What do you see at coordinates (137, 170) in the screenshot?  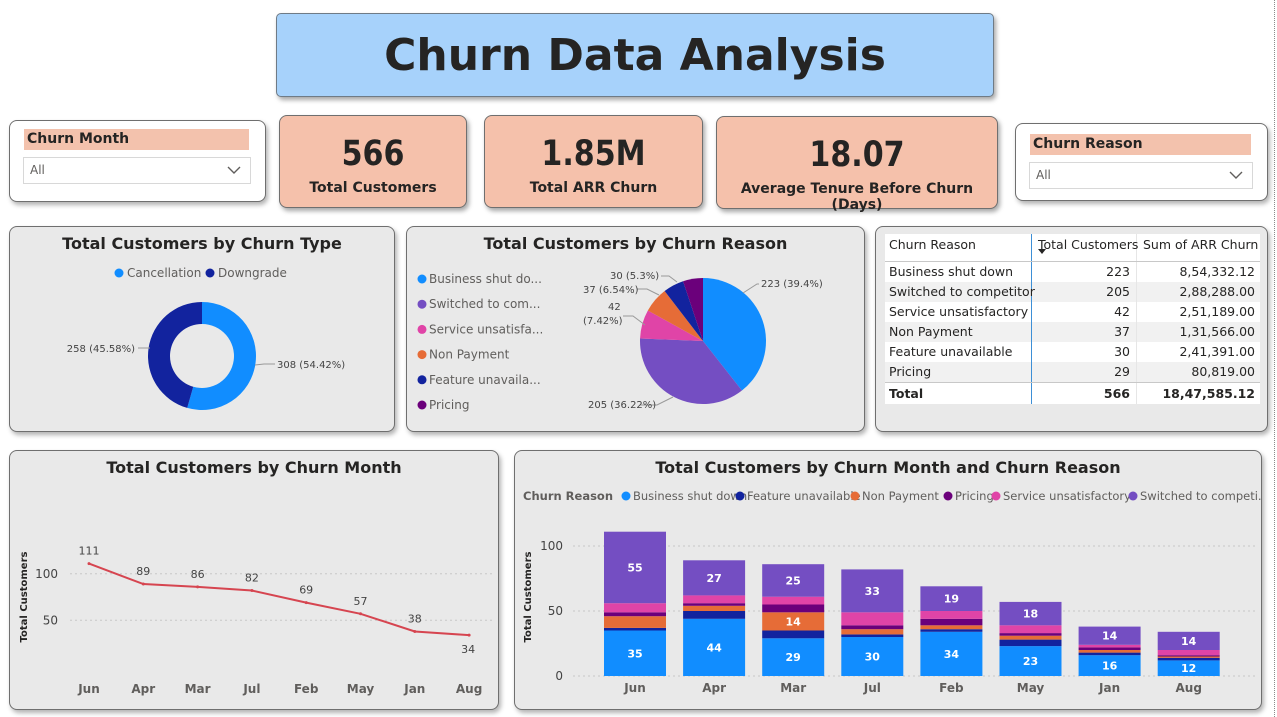 I see `churn-month-dropdown: All` at bounding box center [137, 170].